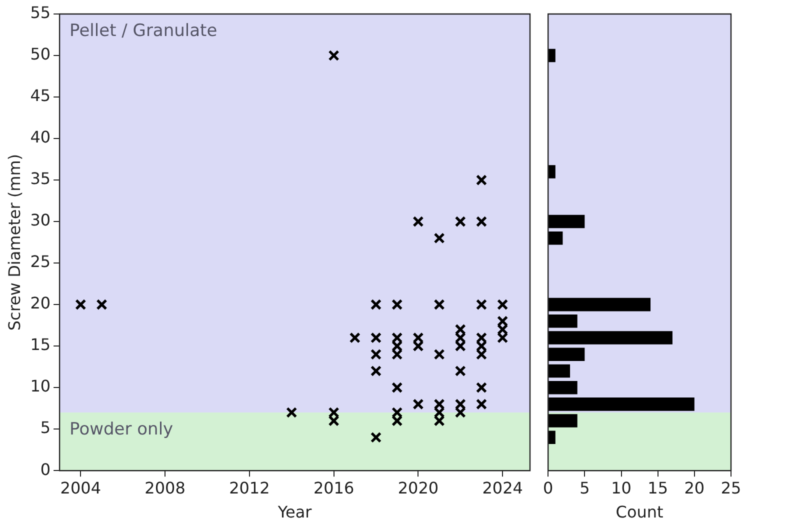 The image size is (785, 527). I want to click on band-label: Pellet / Granulate, so click(144, 30).